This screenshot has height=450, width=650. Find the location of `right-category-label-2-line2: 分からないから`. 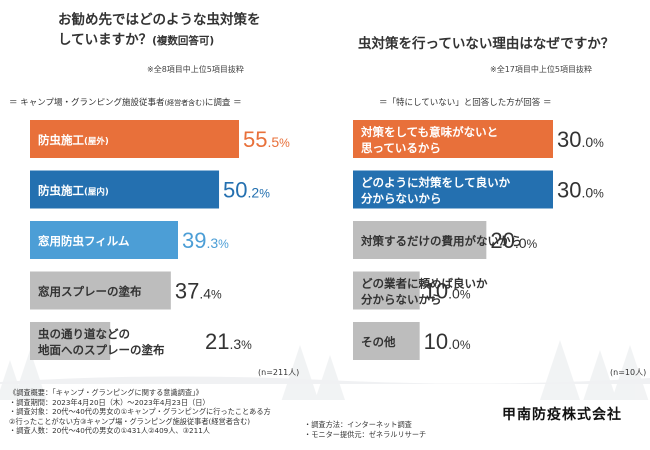

right-category-label-2-line2: 分からないから is located at coordinates (401, 199).